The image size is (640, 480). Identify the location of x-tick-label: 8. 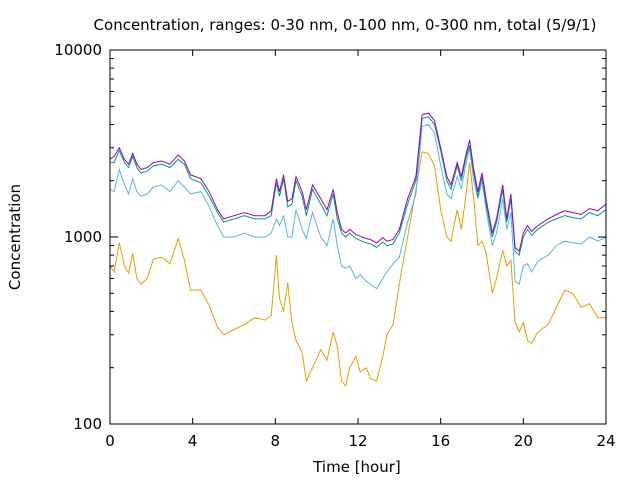
(276, 441).